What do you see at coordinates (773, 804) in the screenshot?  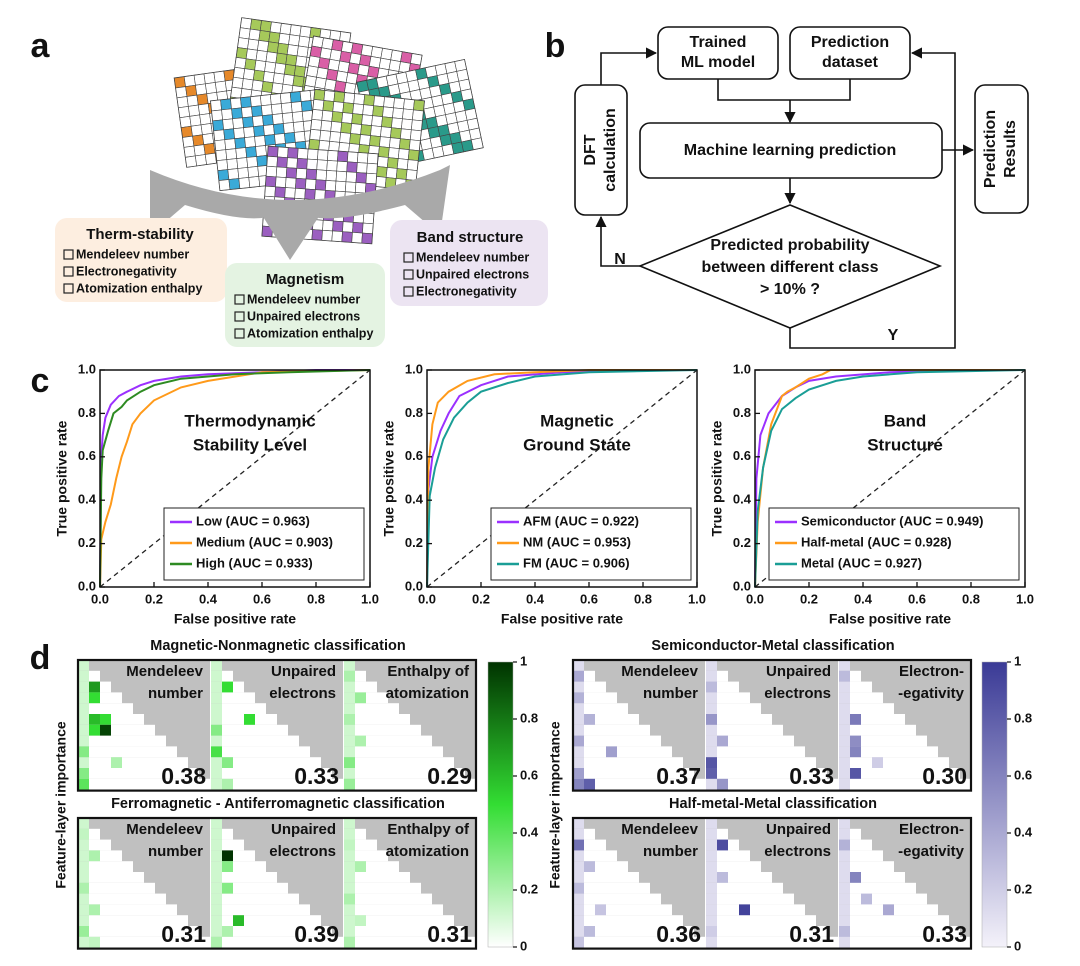 I see `heatmap-title: Half-metal-Metal classification` at bounding box center [773, 804].